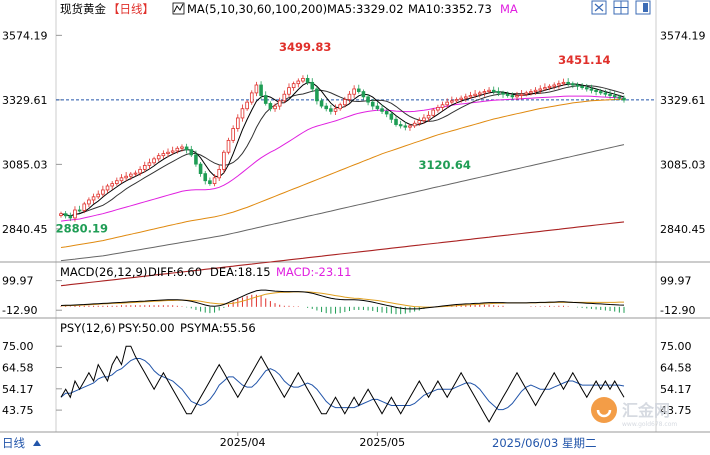 The height and width of the screenshot is (455, 710). What do you see at coordinates (25, 164) in the screenshot?
I see `price-tick-left: 3085.03` at bounding box center [25, 164].